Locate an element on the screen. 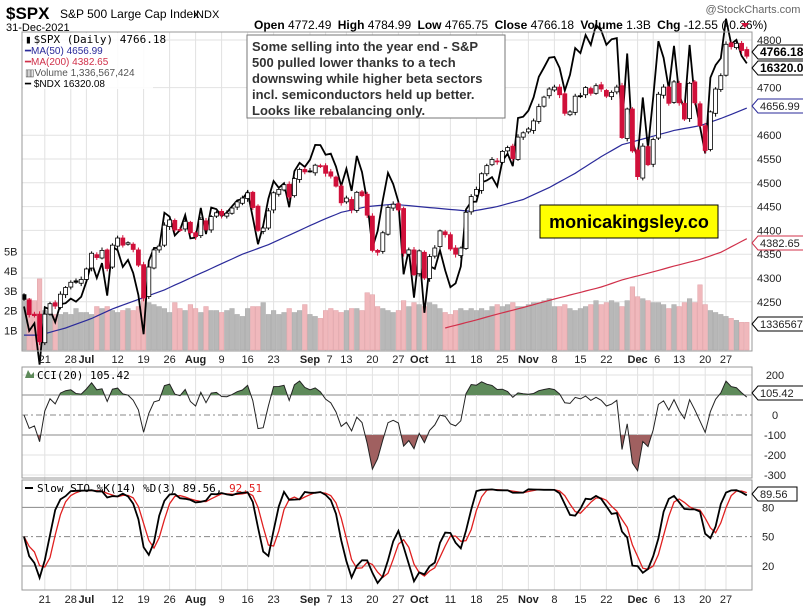  price-tick-label: 4450 is located at coordinates (769, 208).